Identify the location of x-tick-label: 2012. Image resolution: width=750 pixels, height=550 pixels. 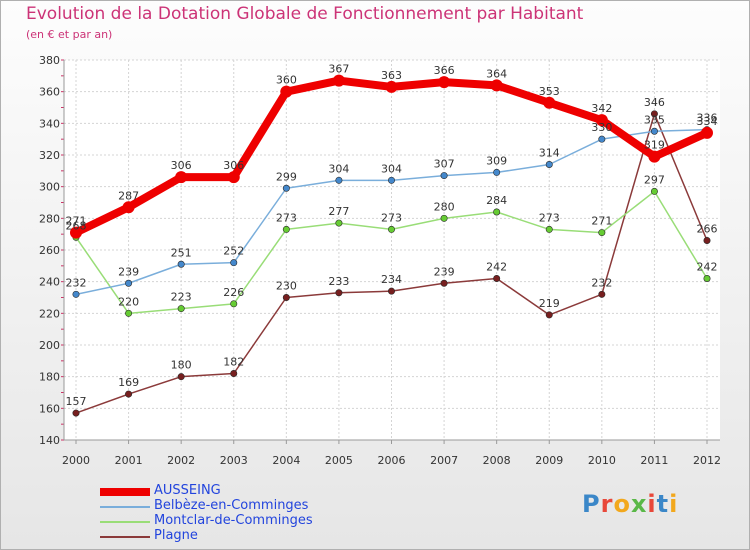
(707, 460).